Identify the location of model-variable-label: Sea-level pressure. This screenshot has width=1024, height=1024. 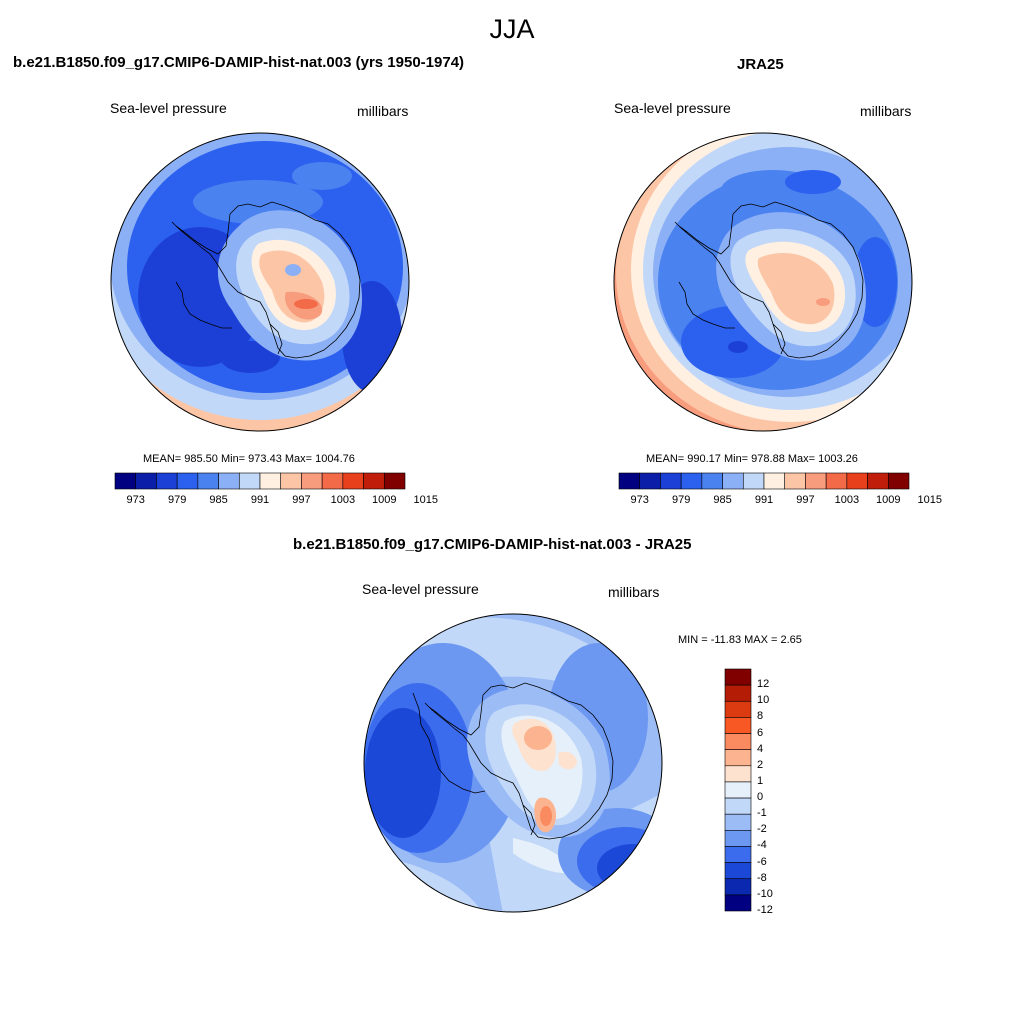
(168, 108).